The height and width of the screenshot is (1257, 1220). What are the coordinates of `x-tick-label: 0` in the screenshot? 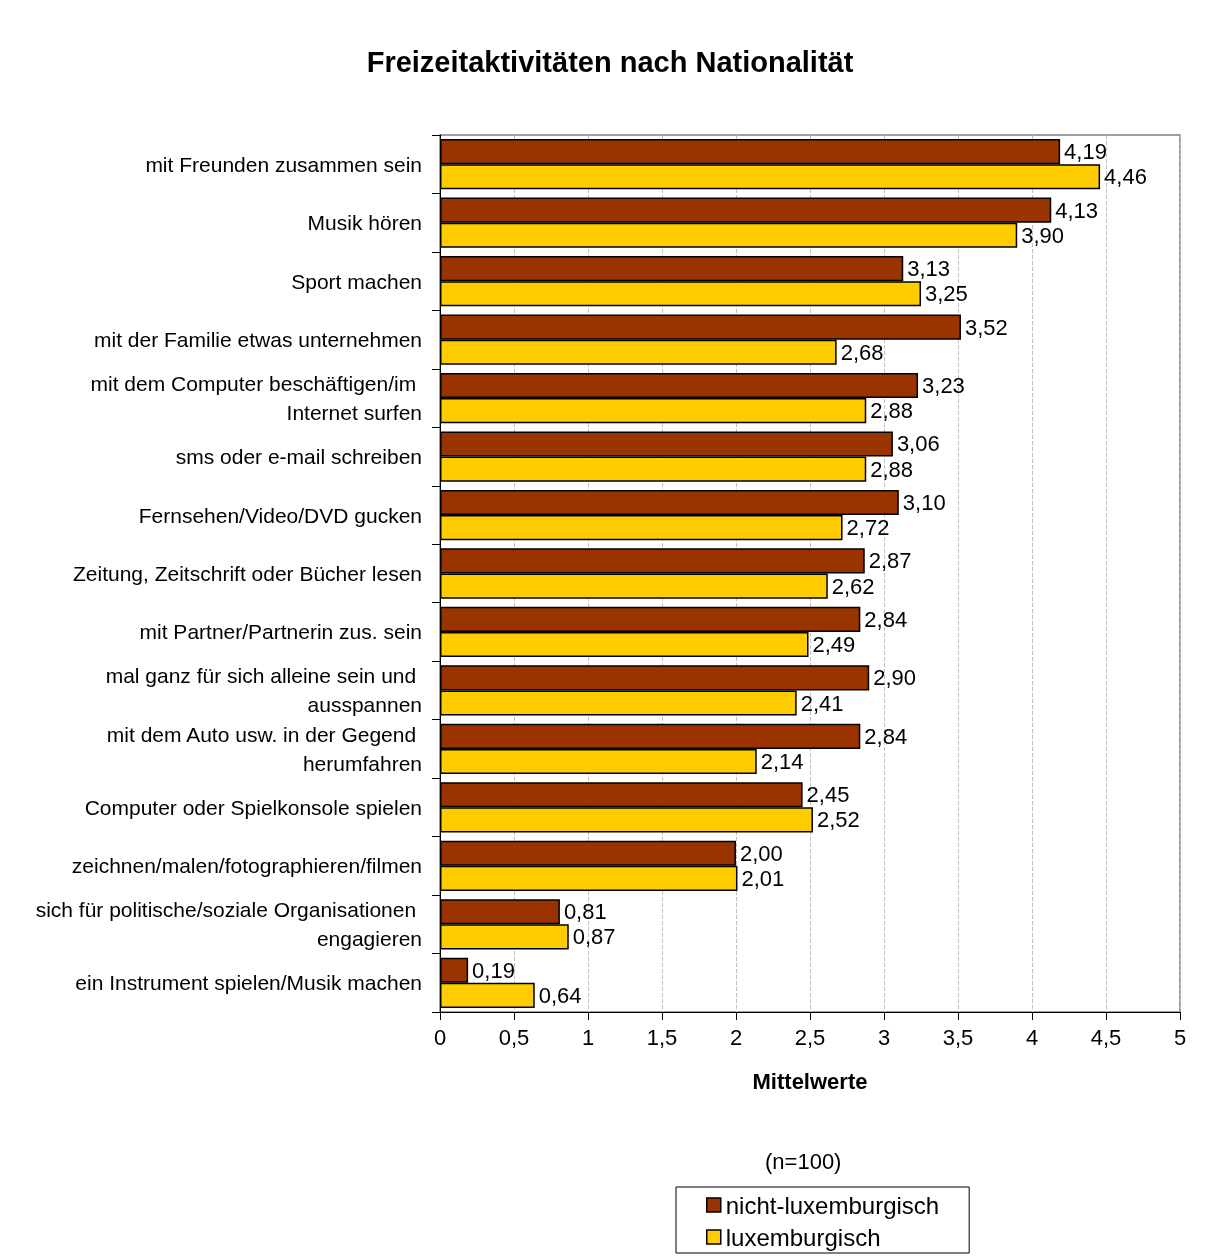 It's located at (440, 1037).